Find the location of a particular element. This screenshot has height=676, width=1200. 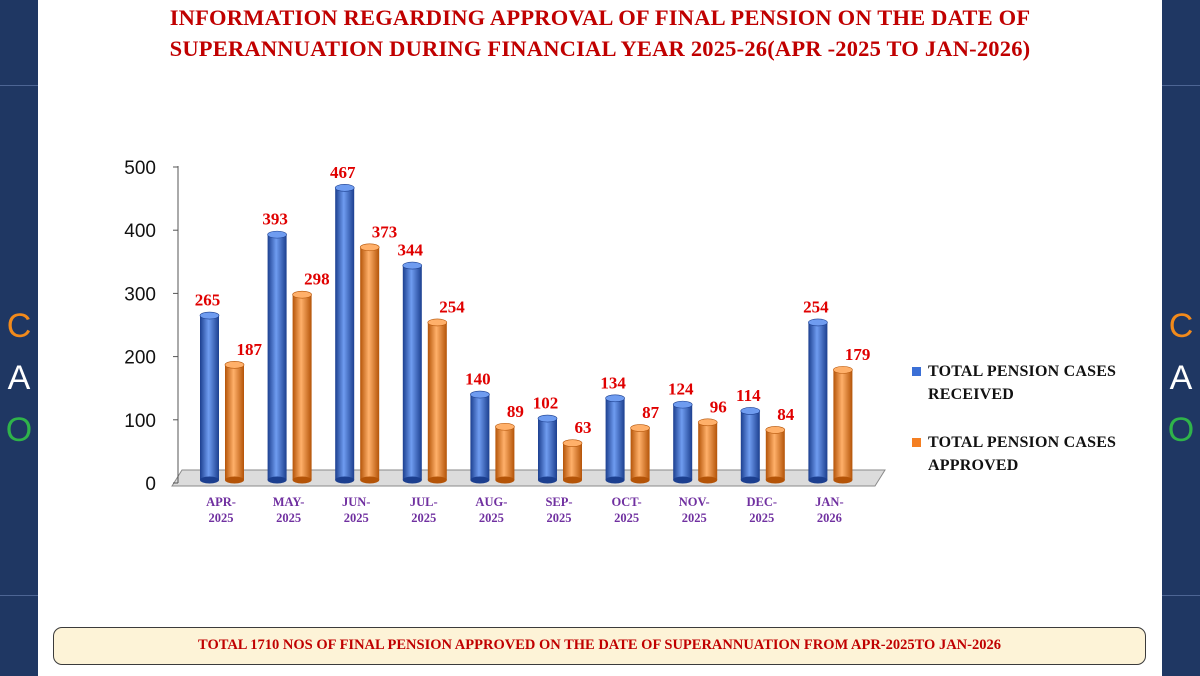

data-label-approved: 254 is located at coordinates (452, 306).